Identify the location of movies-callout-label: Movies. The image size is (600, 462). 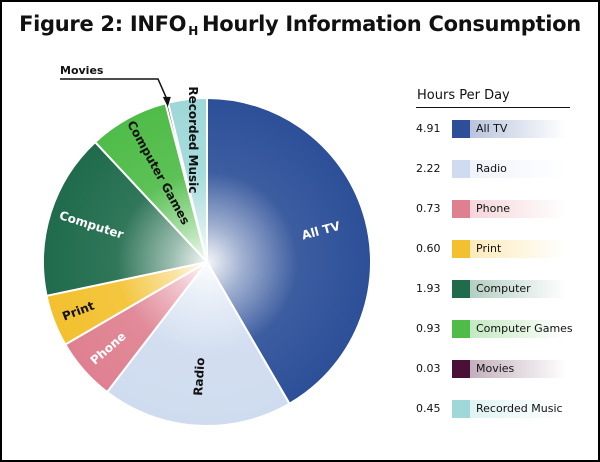
(82, 70).